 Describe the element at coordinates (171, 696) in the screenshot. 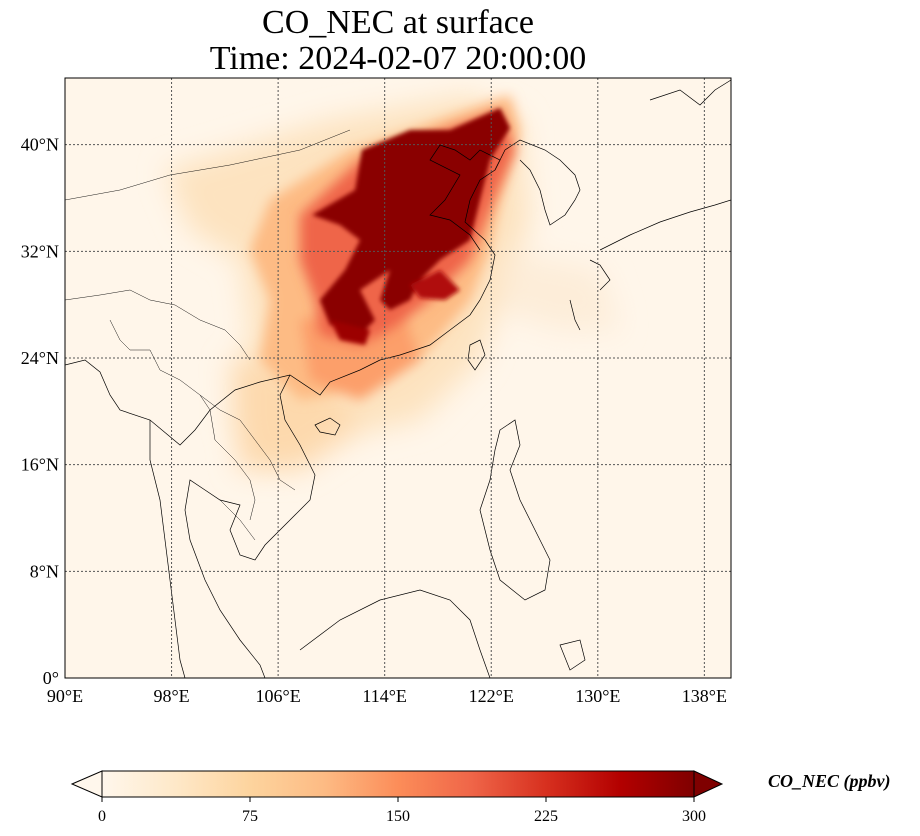

I see `lon-tick-label: 98°E` at that location.